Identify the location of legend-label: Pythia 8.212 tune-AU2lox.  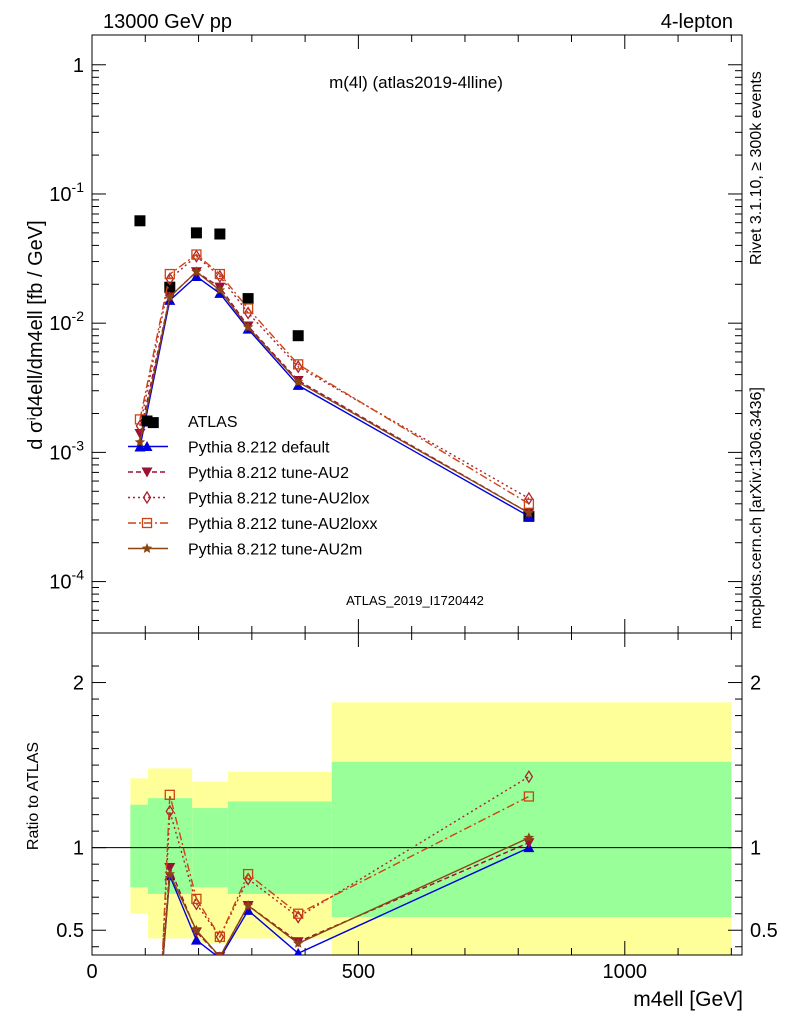
(278, 499).